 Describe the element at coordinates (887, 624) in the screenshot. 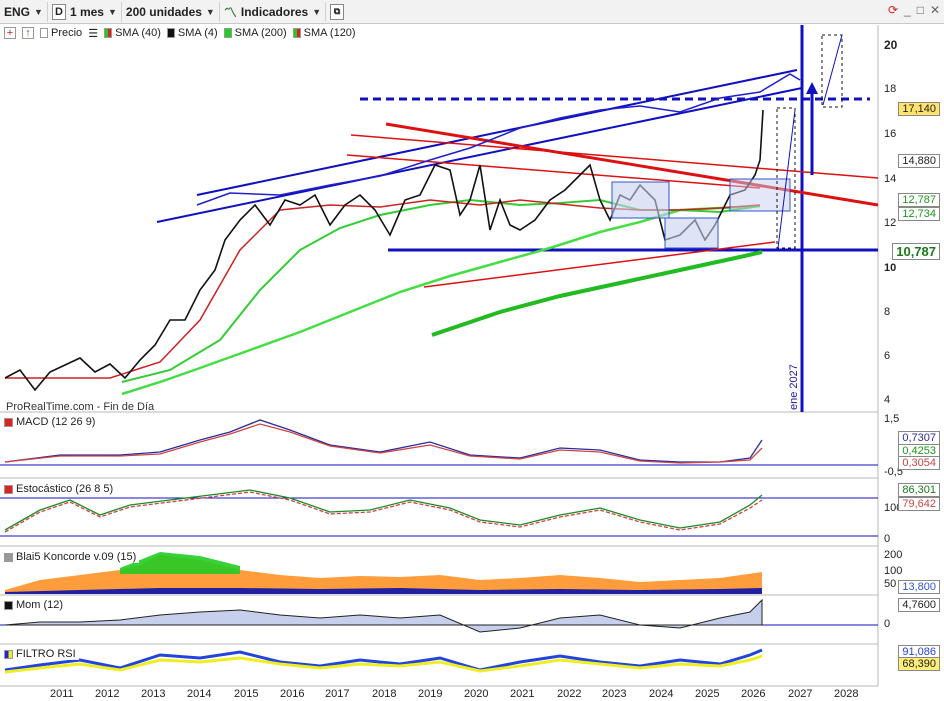

I see `mom-tick-0: 0` at that location.